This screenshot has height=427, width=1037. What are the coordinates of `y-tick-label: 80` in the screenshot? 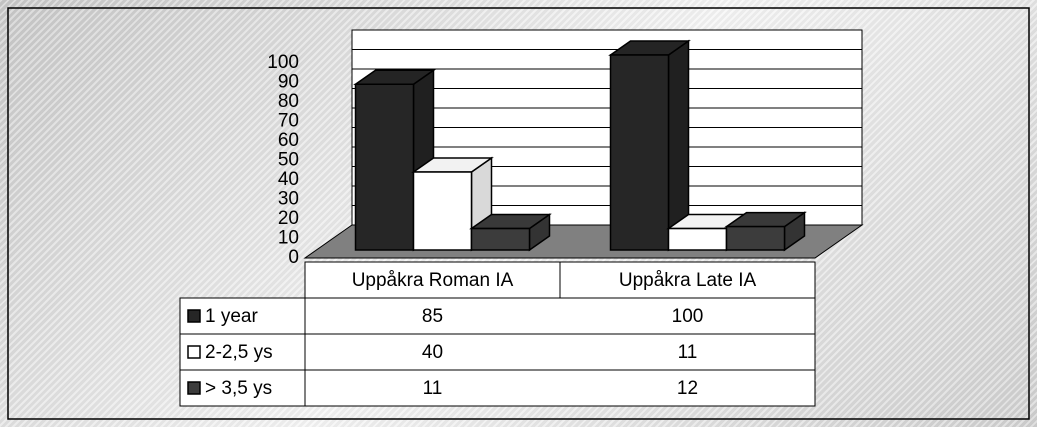 It's located at (288, 101).